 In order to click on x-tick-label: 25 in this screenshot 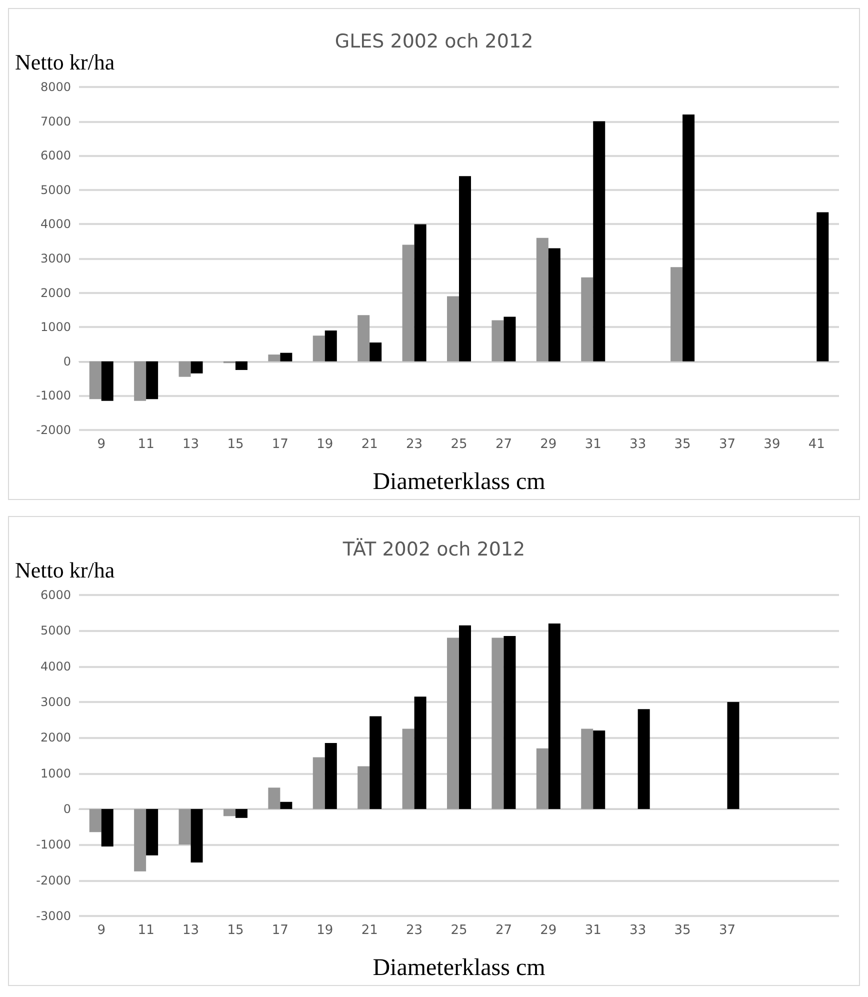, I will do `click(459, 930)`.